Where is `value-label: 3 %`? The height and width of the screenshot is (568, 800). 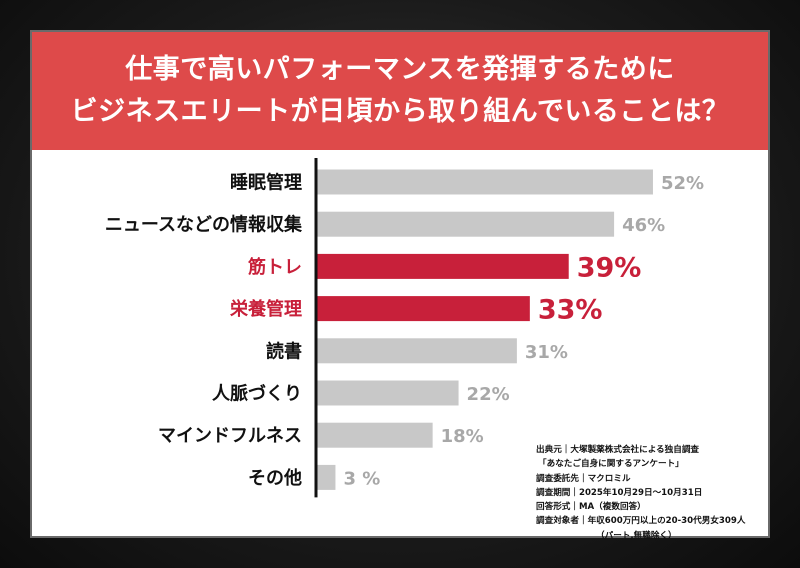
value-label: 3 % is located at coordinates (361, 478).